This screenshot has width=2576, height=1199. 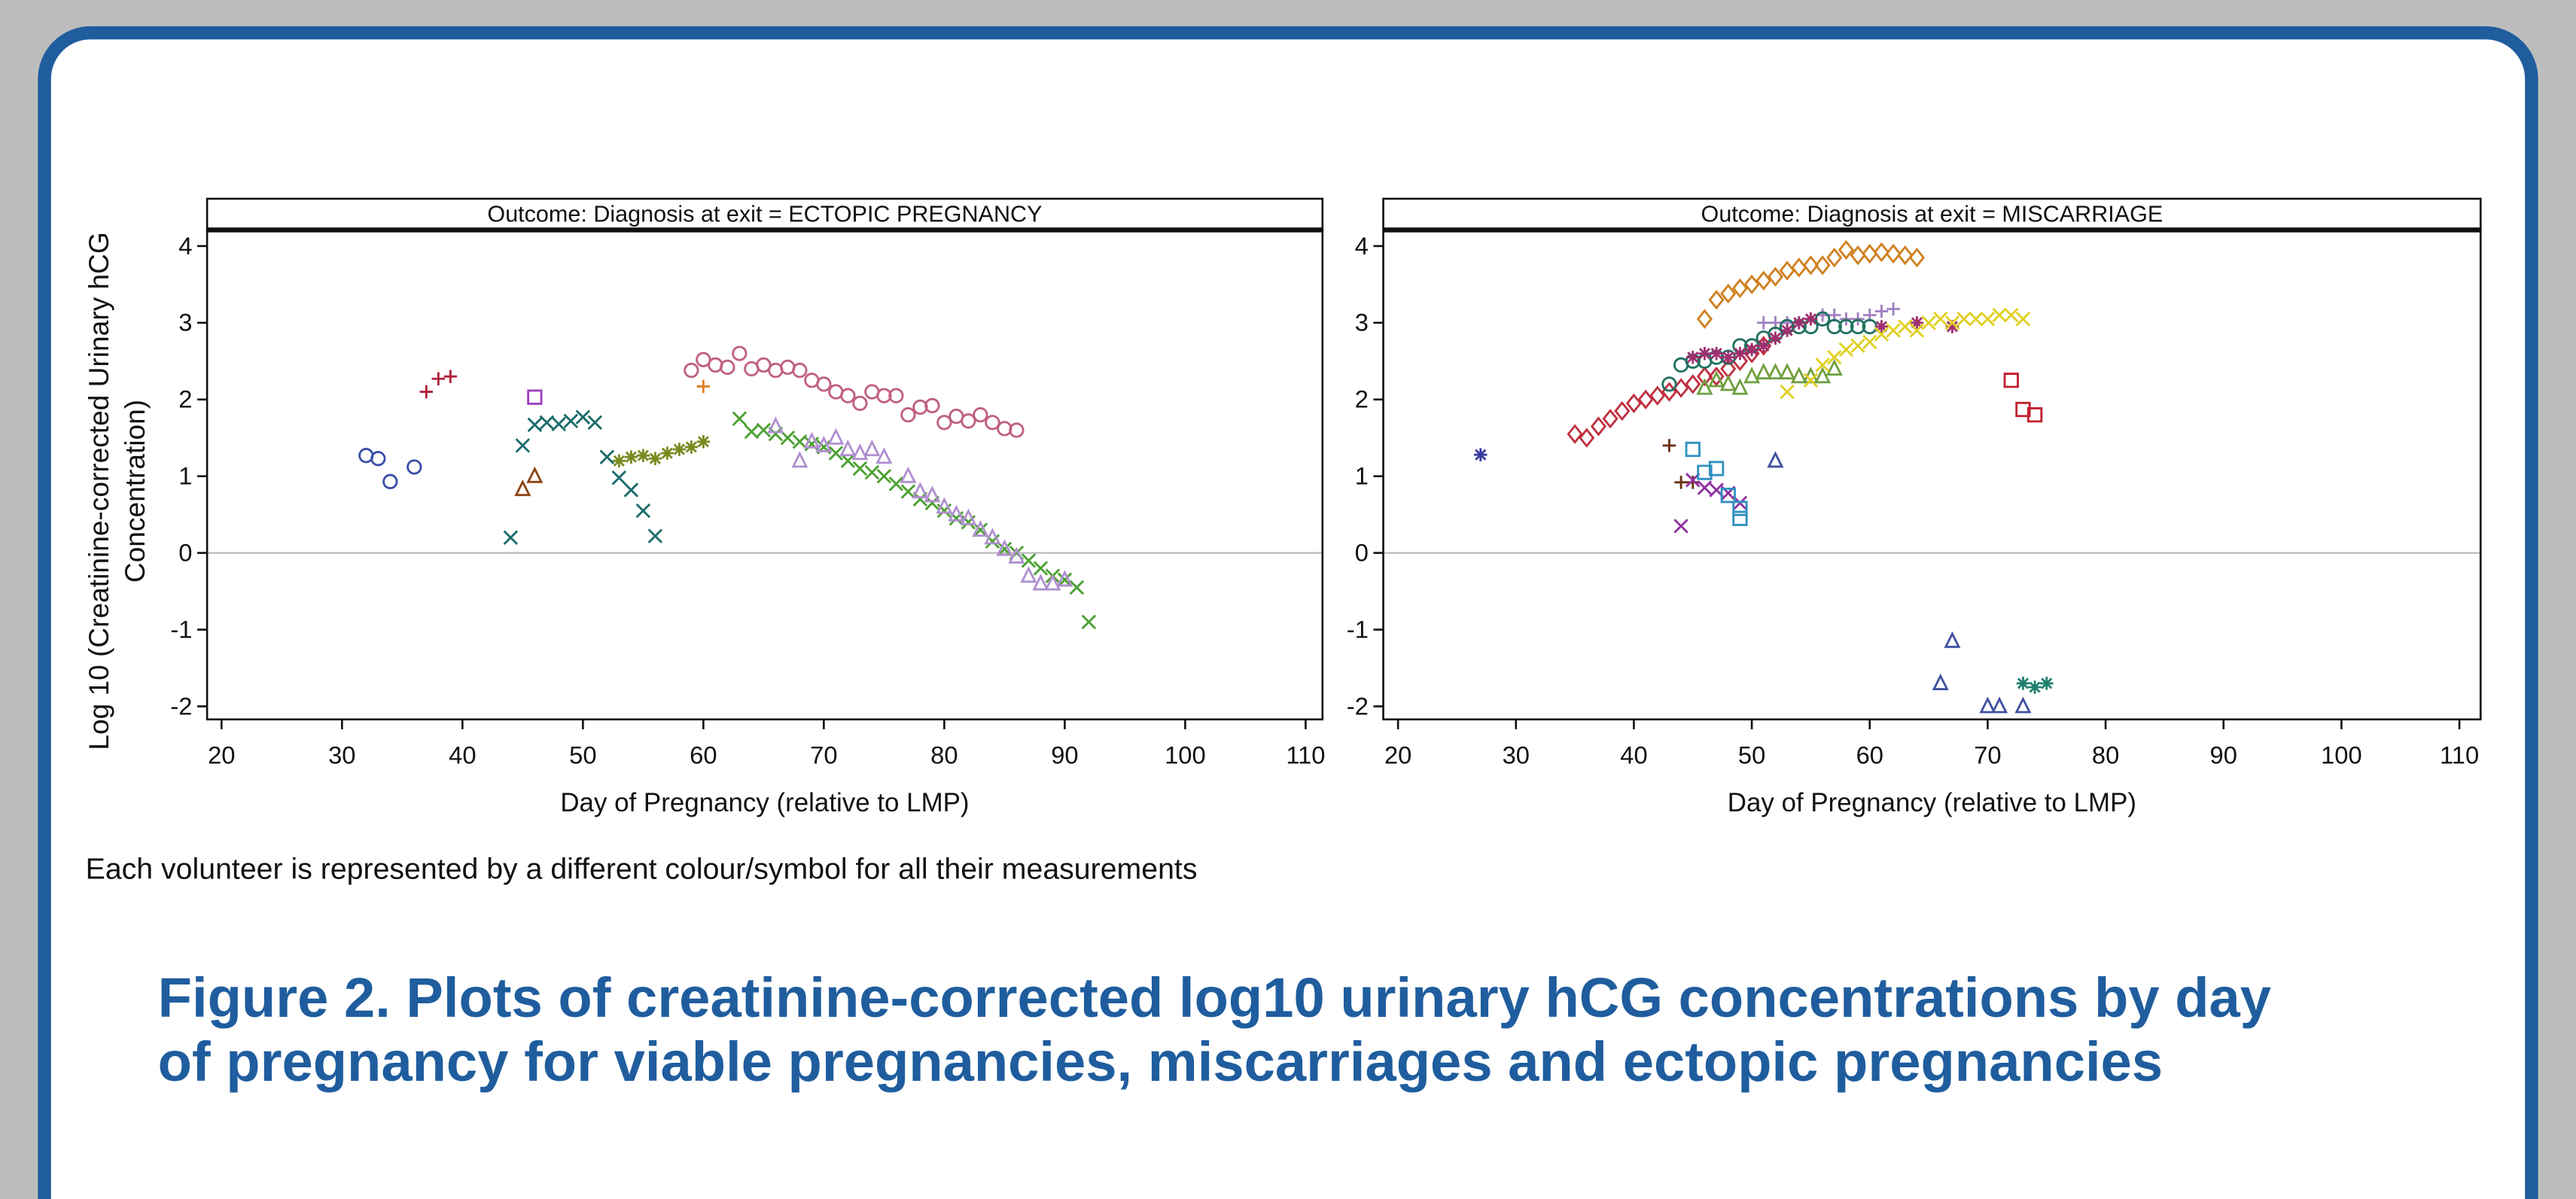 What do you see at coordinates (463, 755) in the screenshot?
I see `x-tick-label: 40` at bounding box center [463, 755].